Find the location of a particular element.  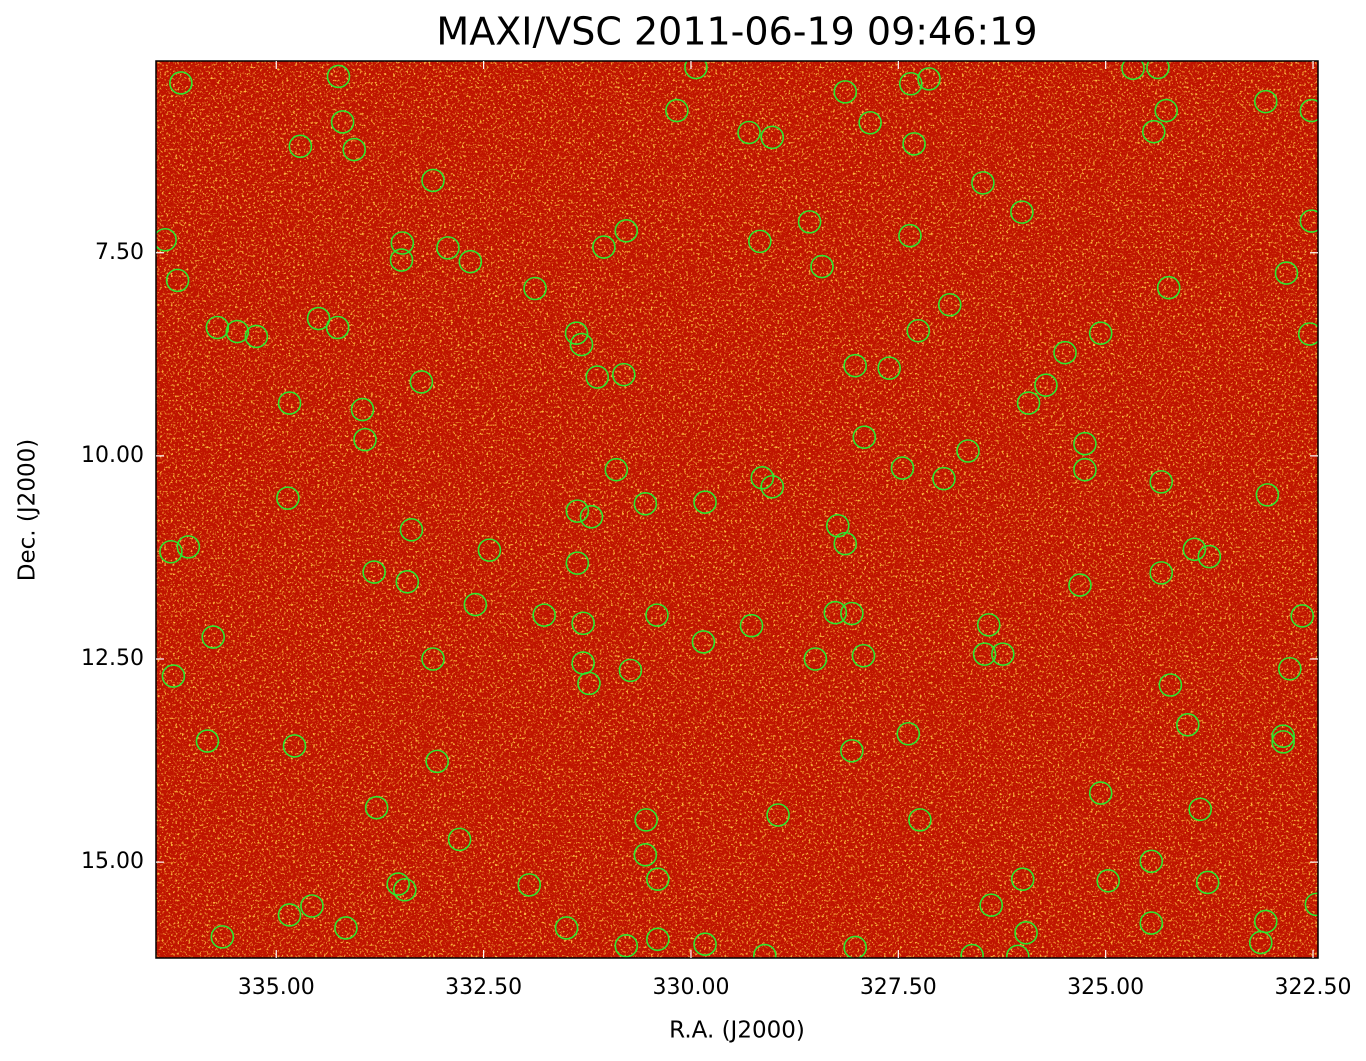

x-axis-label: R.A. (J2000) is located at coordinates (737, 1031).